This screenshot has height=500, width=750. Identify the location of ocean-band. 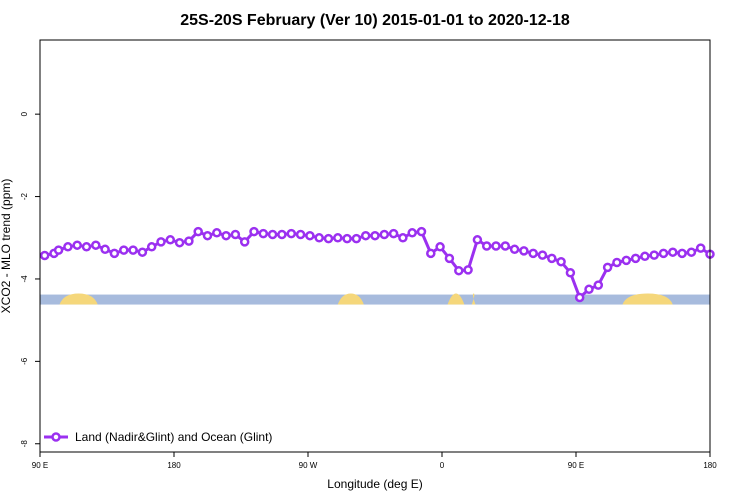
(375, 299).